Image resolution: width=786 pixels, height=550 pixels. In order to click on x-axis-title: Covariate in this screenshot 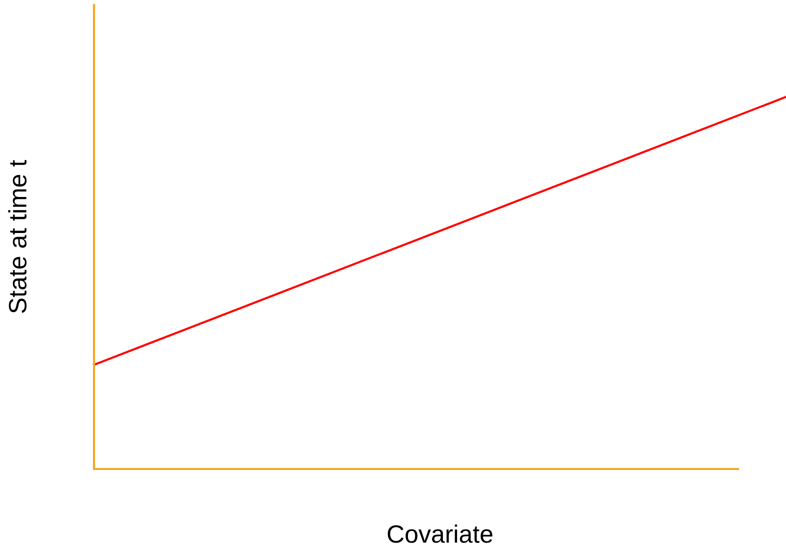, I will do `click(440, 533)`.